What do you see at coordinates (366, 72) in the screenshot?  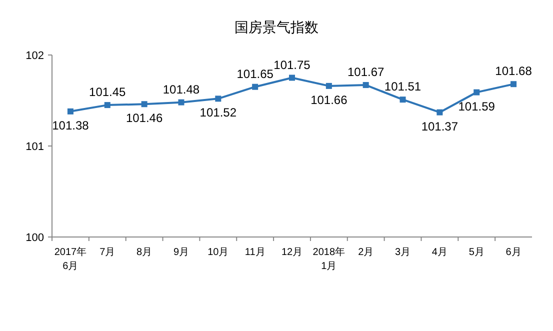 I see `data-label: 101.67` at bounding box center [366, 72].